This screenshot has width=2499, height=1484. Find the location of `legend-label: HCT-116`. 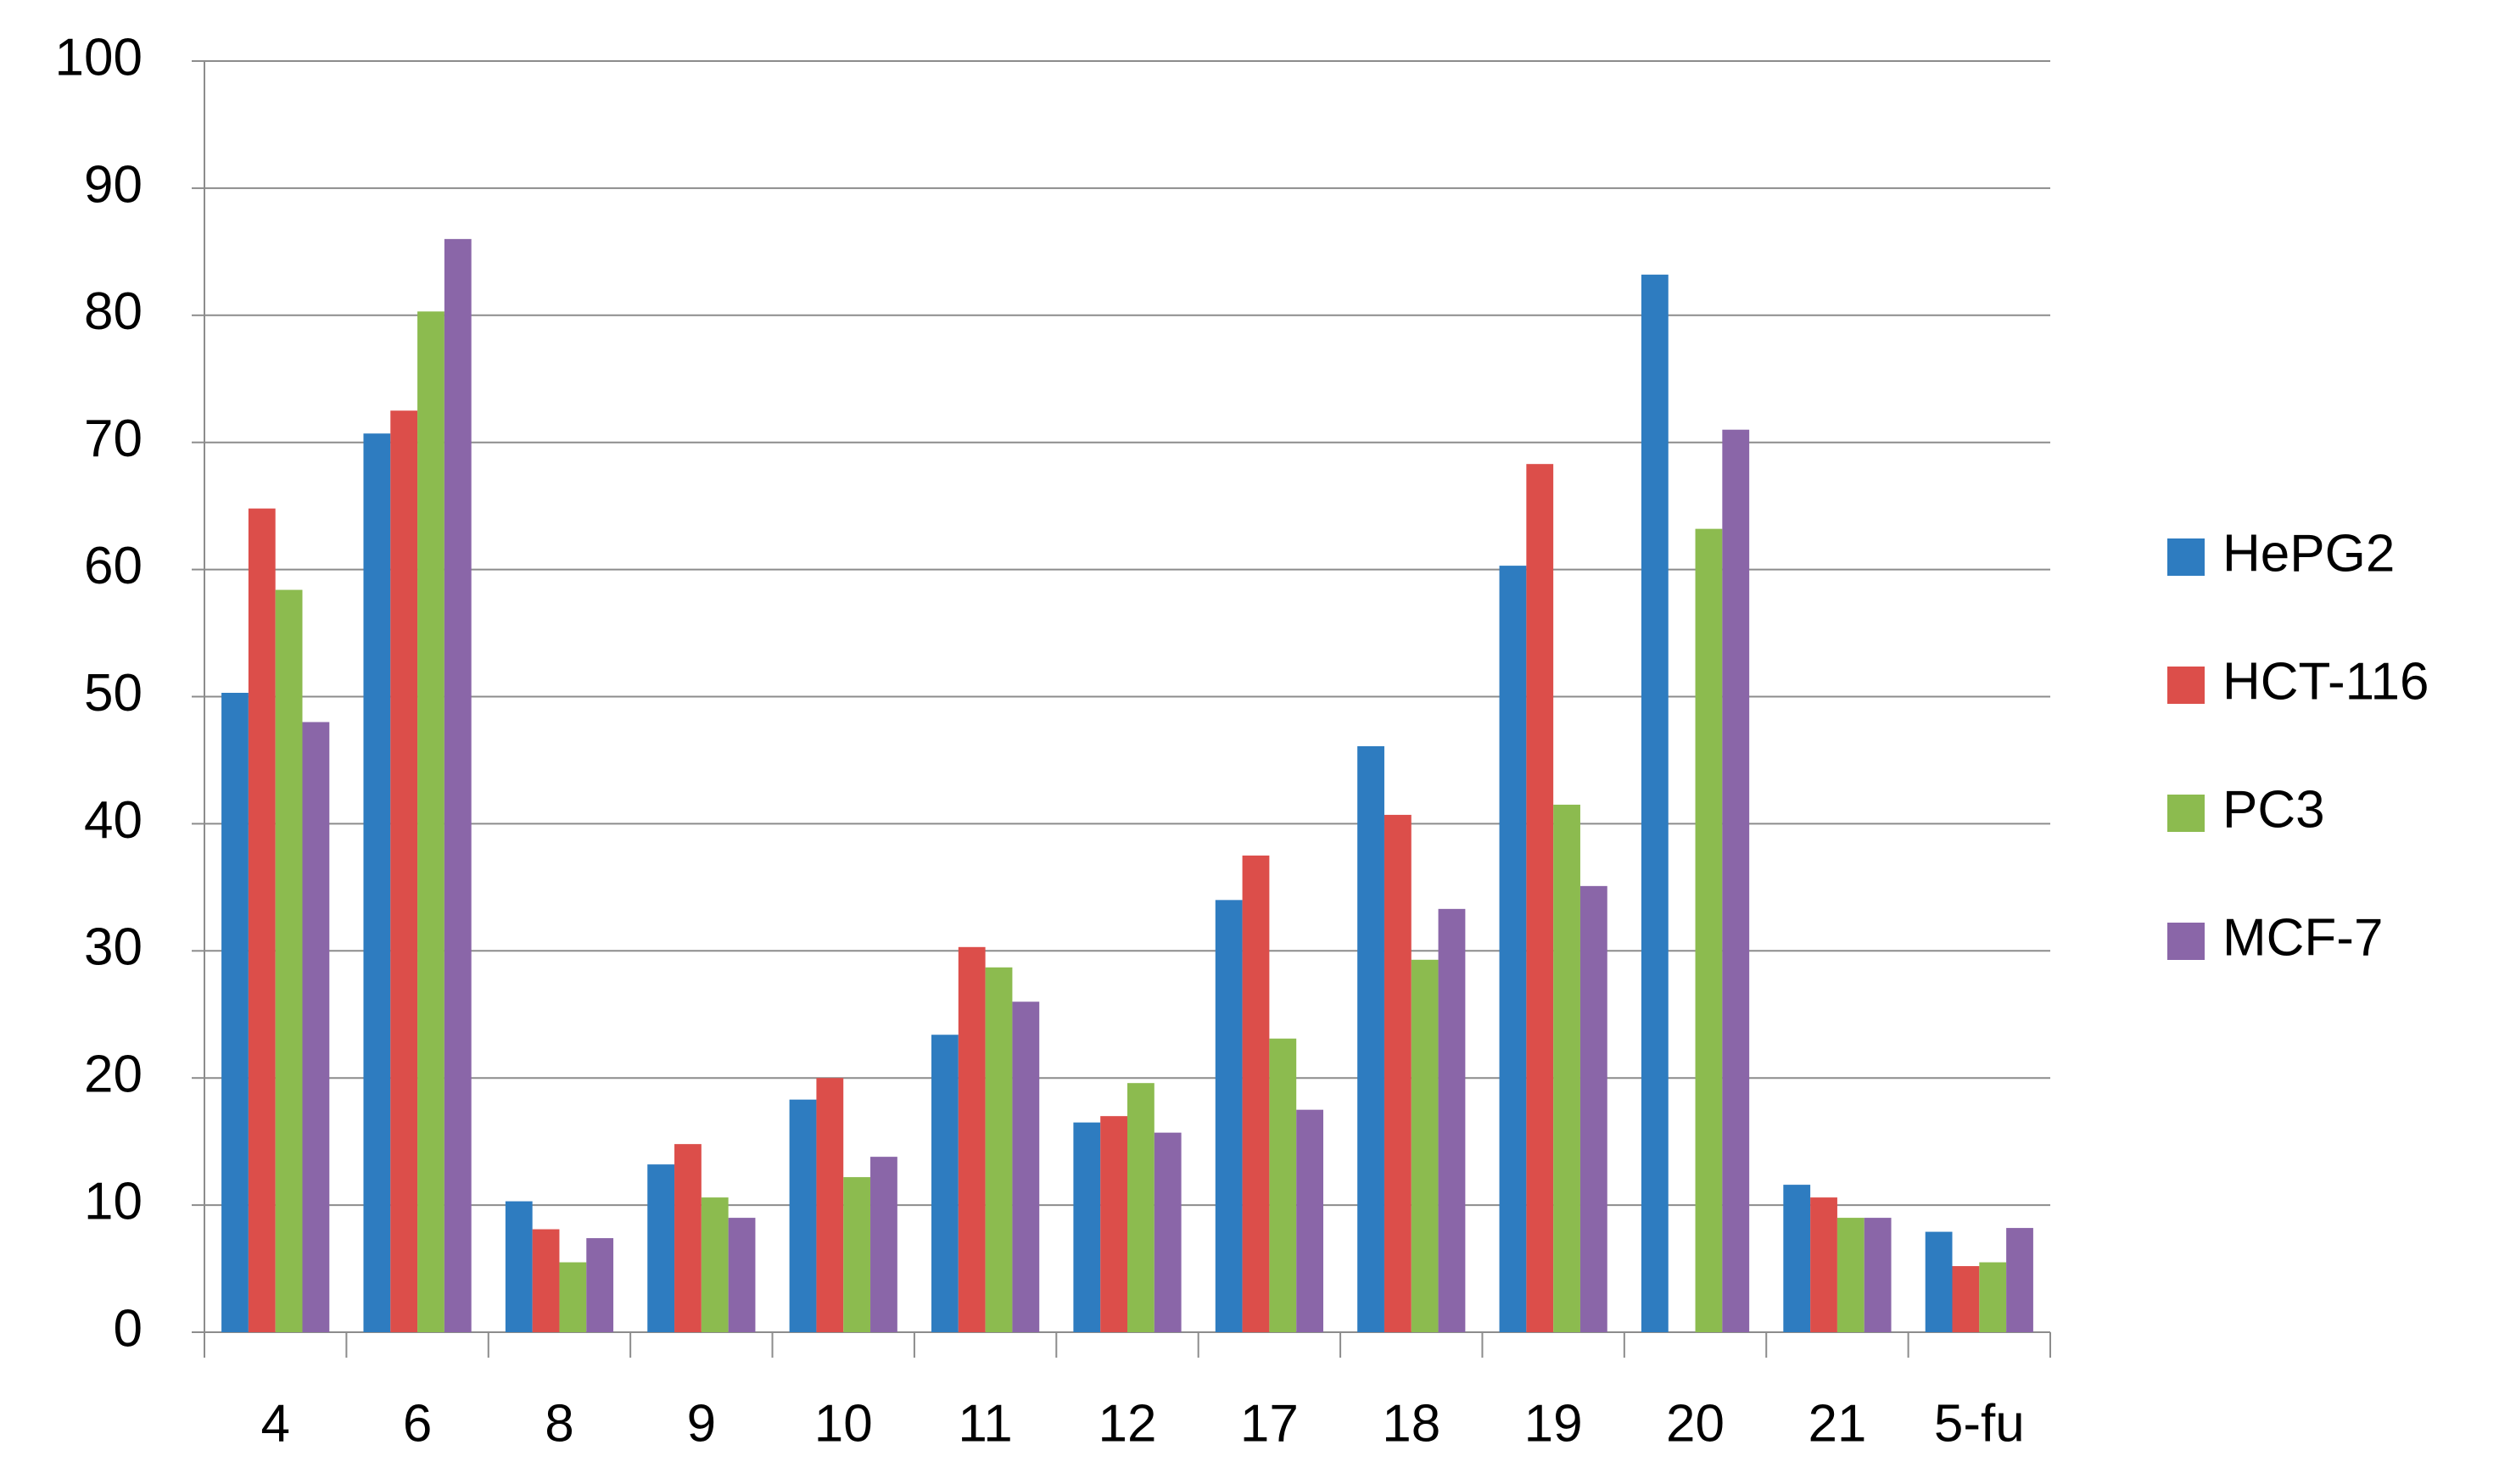

legend-label: HCT-116 is located at coordinates (2326, 681).